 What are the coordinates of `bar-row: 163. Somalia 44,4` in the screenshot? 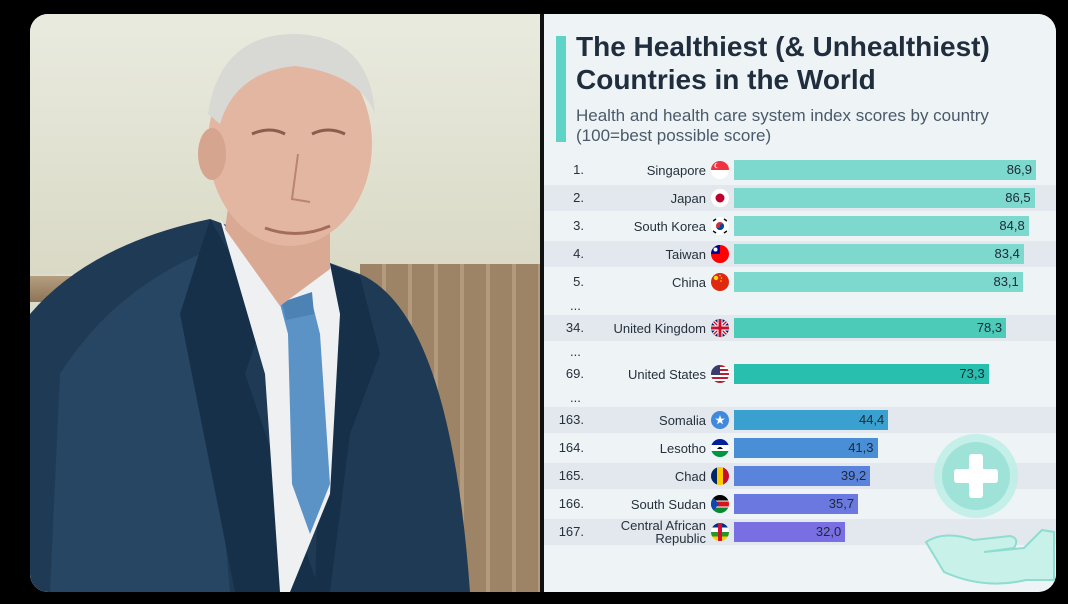 It's located at (800, 420).